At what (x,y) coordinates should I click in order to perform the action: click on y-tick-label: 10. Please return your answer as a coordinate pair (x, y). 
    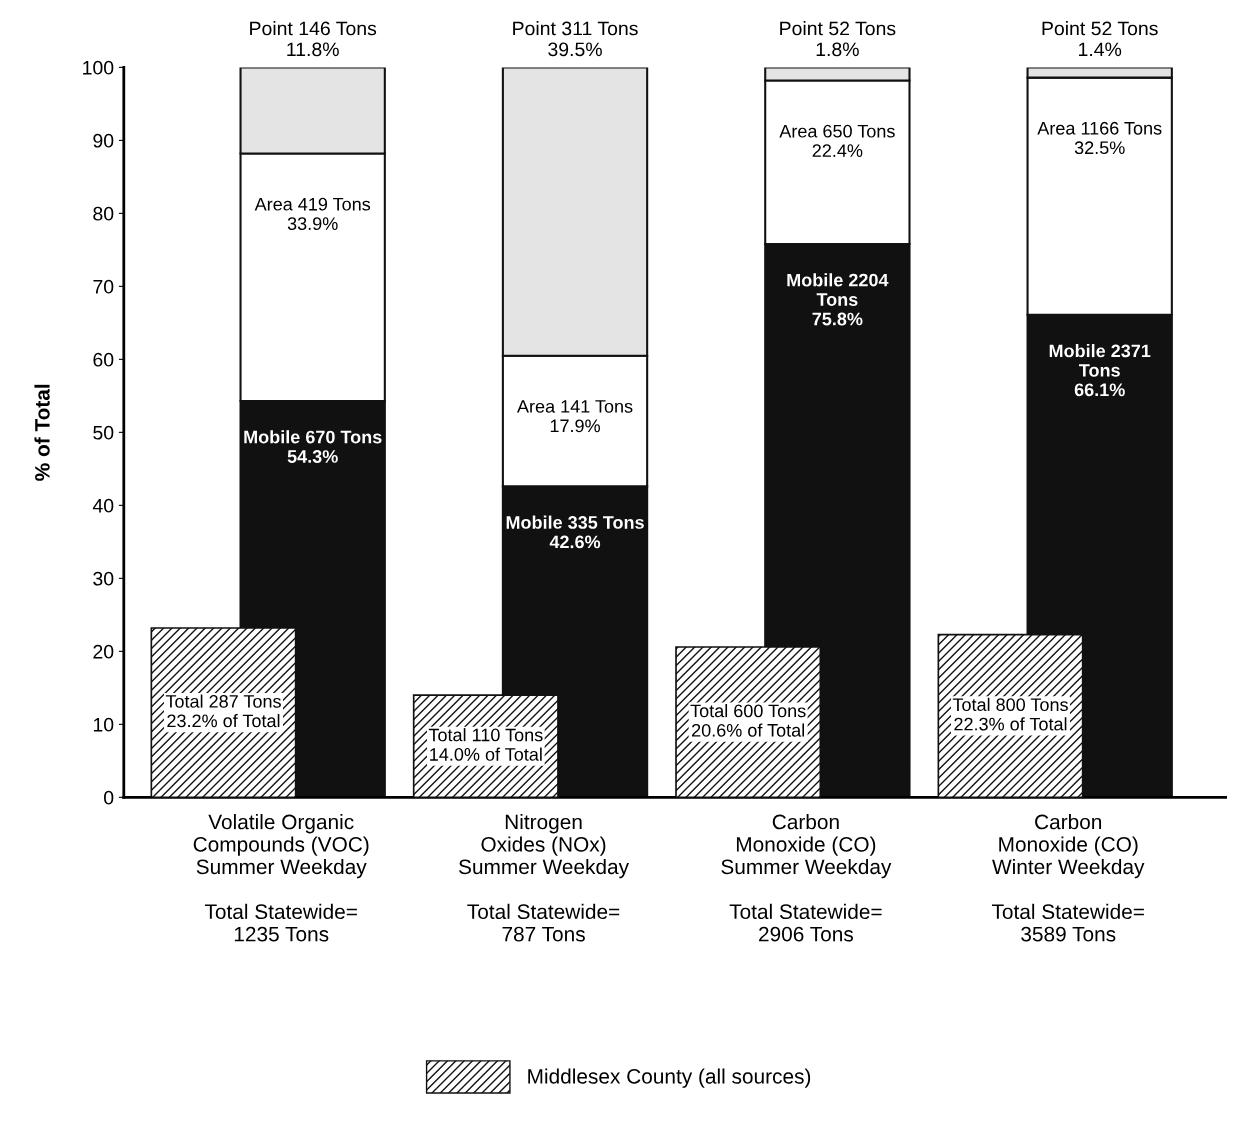
    Looking at the image, I should click on (103, 724).